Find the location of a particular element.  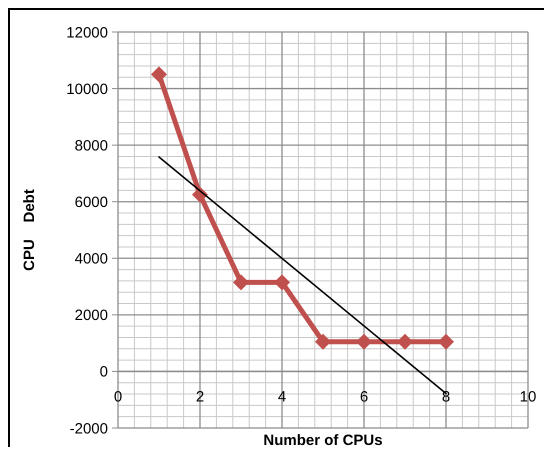

x-tick-label: 2 is located at coordinates (200, 397).